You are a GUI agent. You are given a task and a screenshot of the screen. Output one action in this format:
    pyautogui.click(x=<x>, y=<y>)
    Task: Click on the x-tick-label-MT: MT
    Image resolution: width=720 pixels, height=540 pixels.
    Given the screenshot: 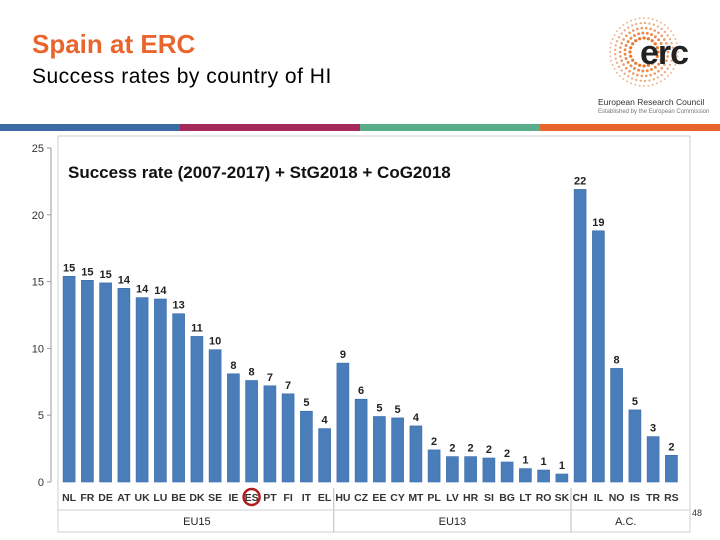 What is the action you would take?
    pyautogui.click(x=416, y=498)
    